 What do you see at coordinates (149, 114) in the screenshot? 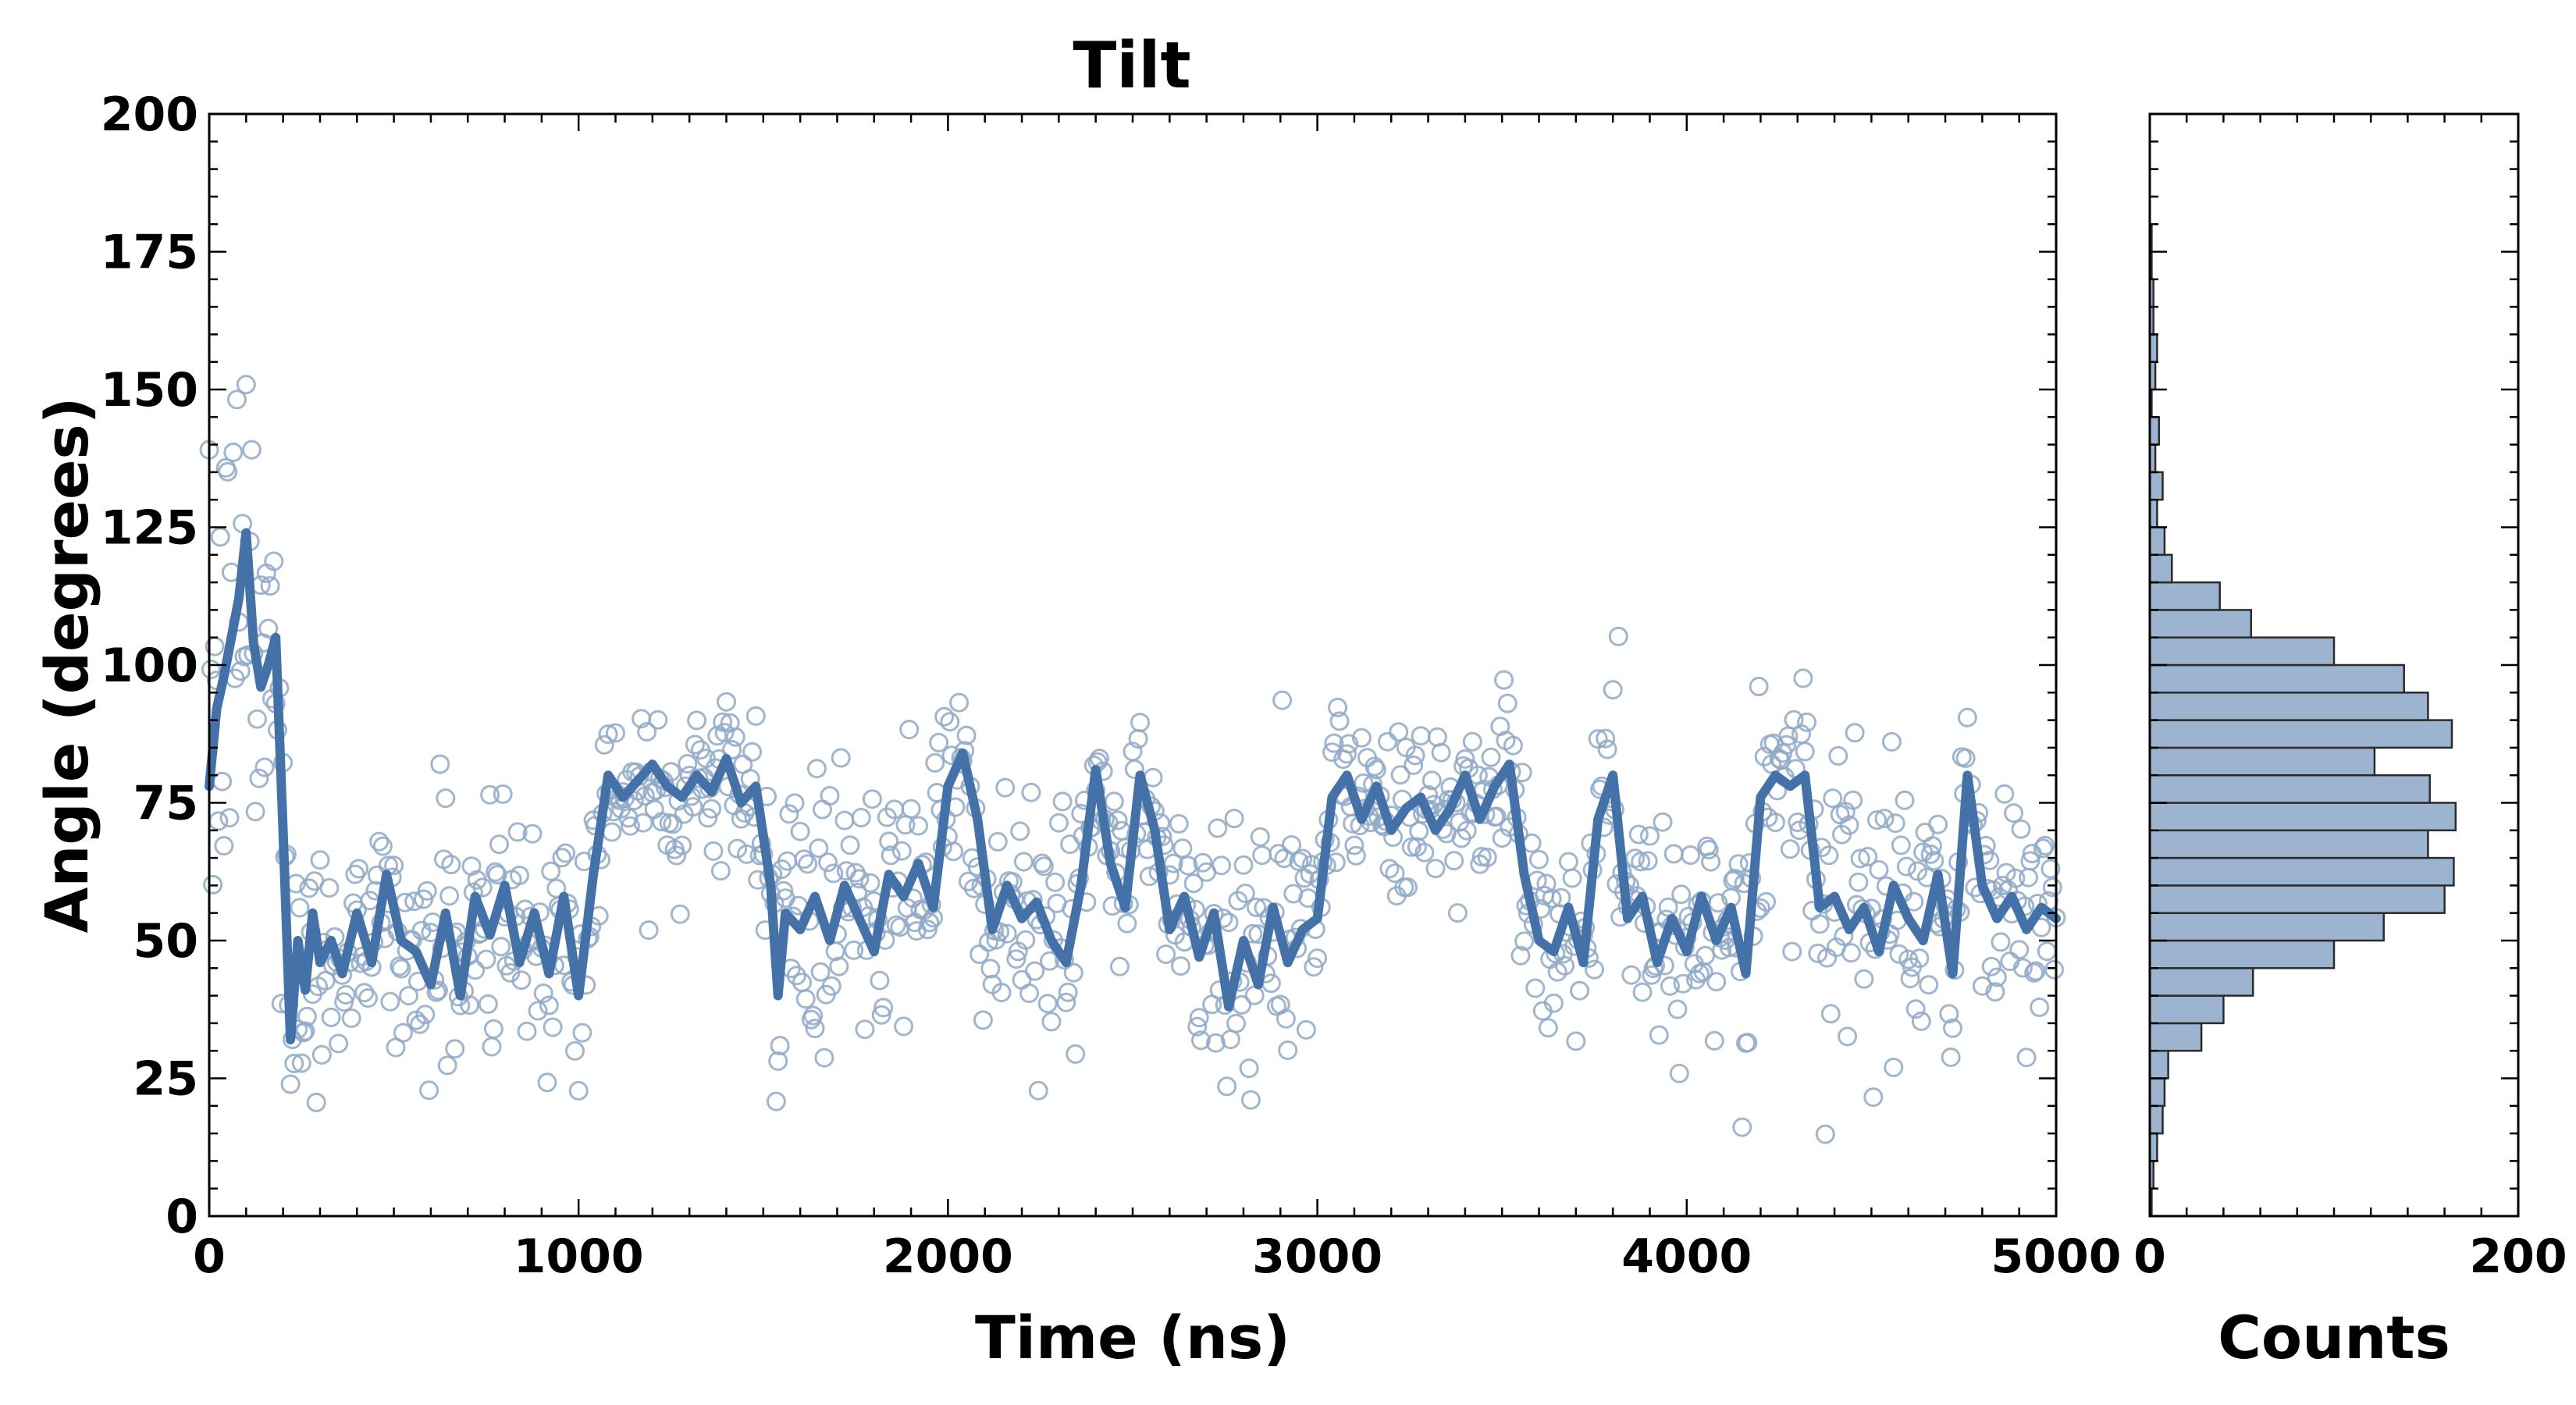
I see `y-tick-label: 200` at bounding box center [149, 114].